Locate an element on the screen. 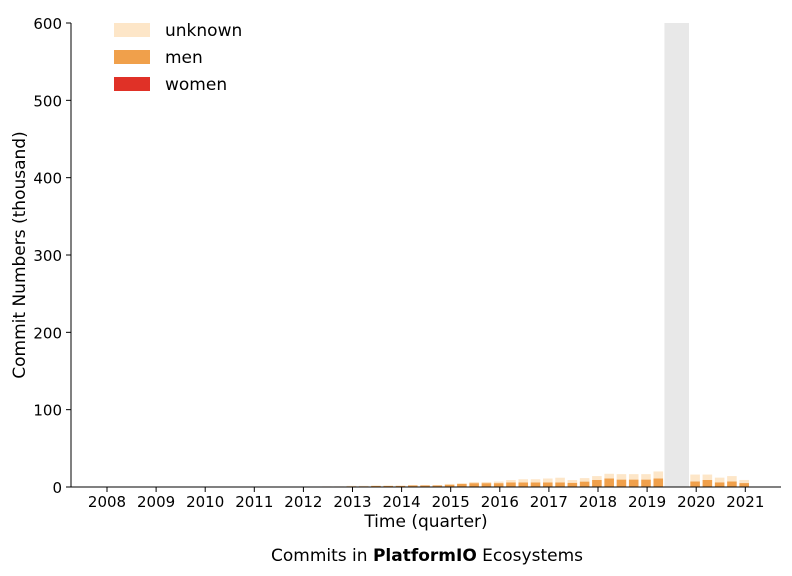 This screenshot has width=792, height=576. bar-unknown-2015Q2 is located at coordinates (462, 483).